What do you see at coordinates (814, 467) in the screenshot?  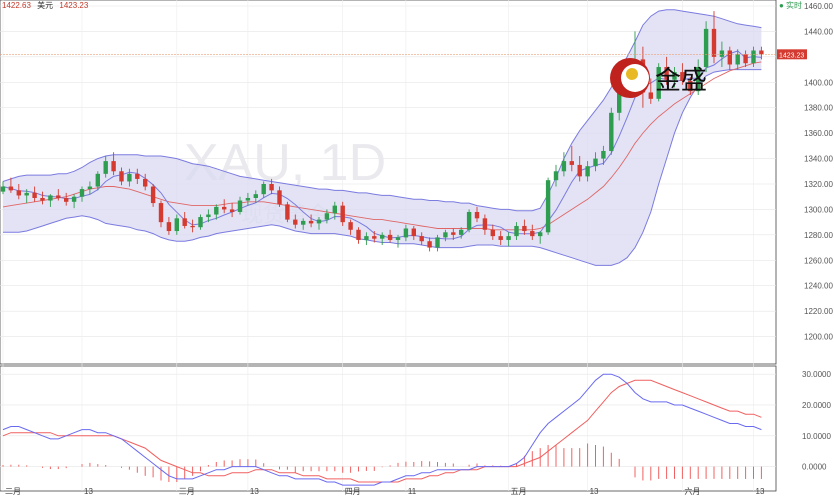 I see `macd-tick-label: 0.0000` at bounding box center [814, 467].